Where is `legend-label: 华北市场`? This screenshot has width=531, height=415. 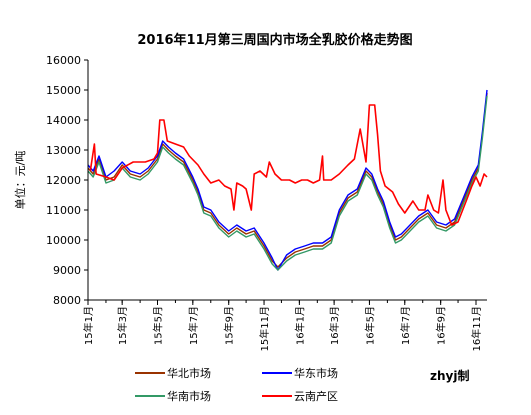 legend-label: 华北市场 is located at coordinates (189, 373).